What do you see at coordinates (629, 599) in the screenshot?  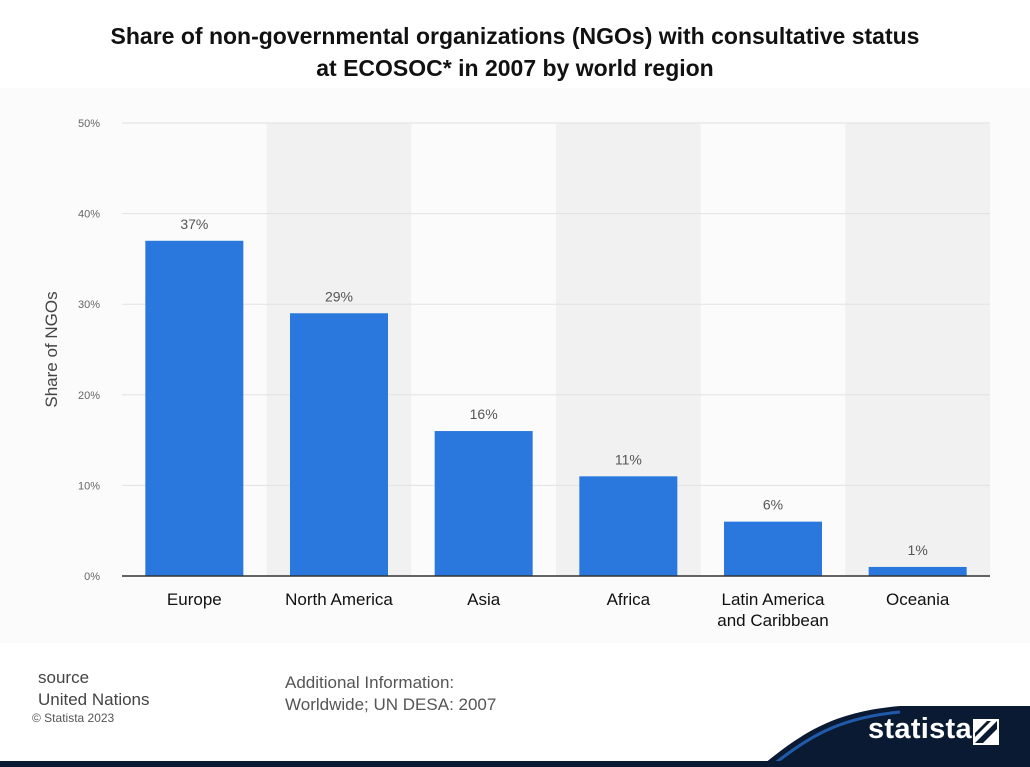 I see `x-tick-label: Africa` at bounding box center [629, 599].